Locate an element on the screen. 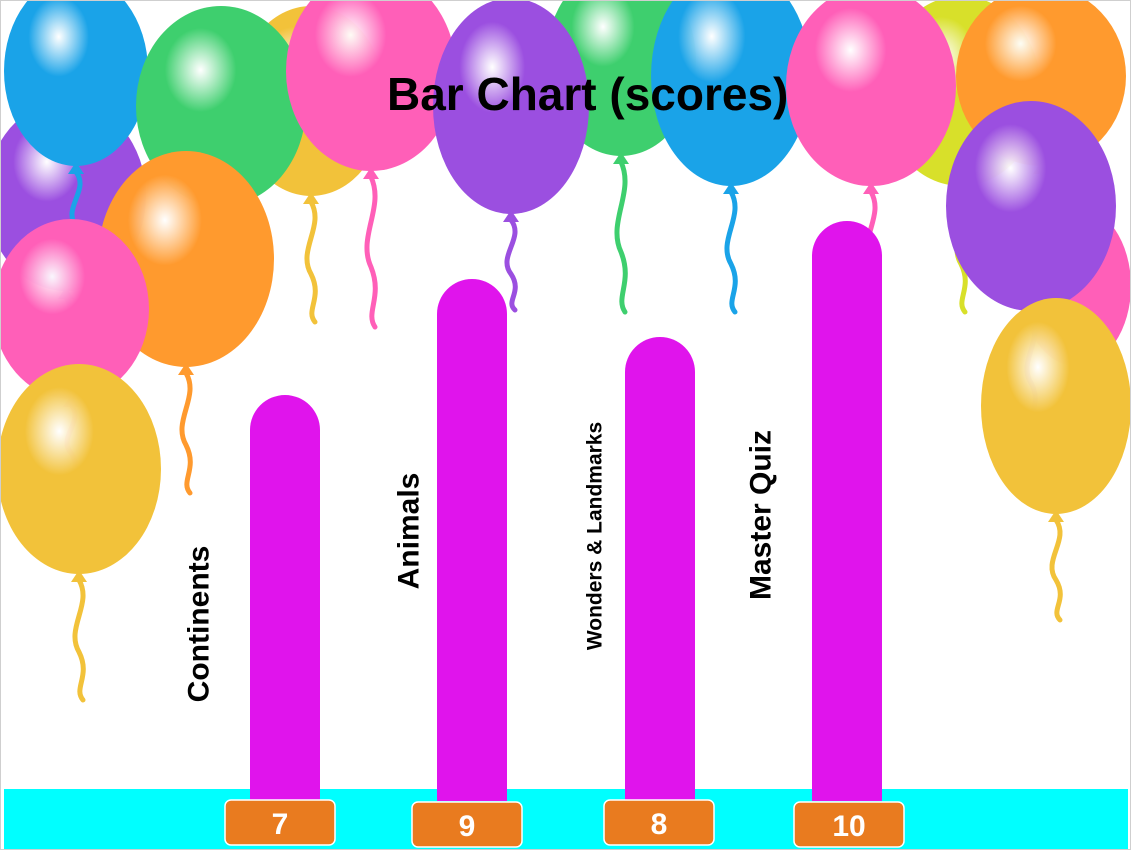 The width and height of the screenshot is (1131, 850). category-label: Animals is located at coordinates (409, 531).